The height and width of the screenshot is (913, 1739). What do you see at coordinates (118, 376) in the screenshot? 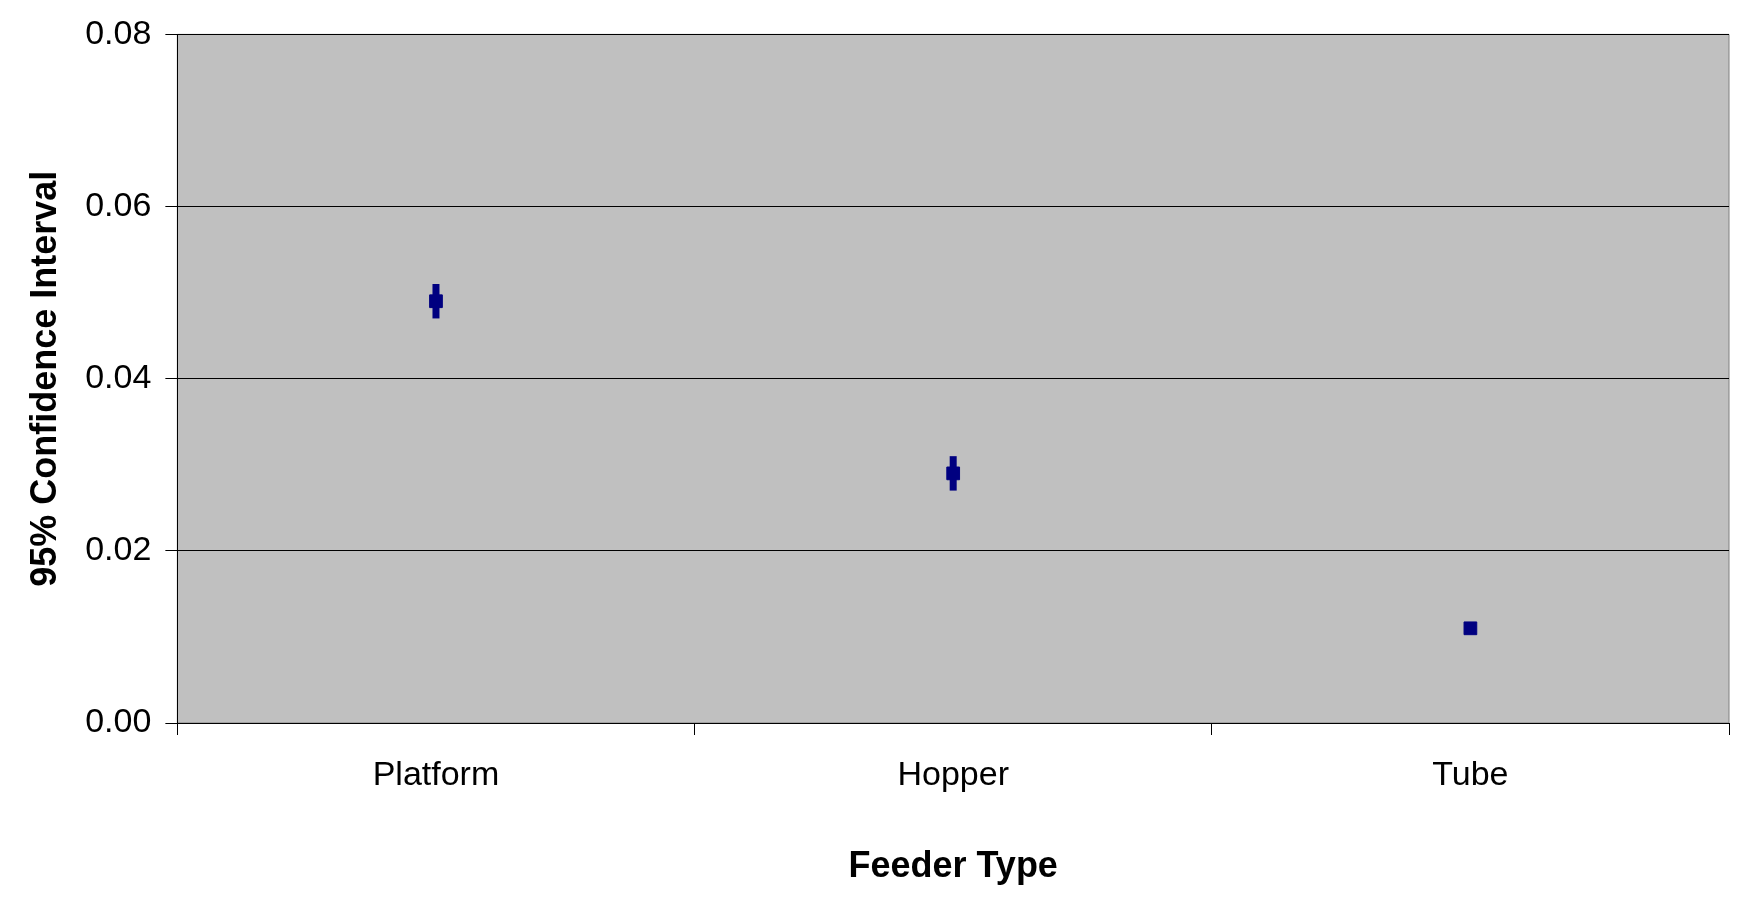
I see `y-tick-label: 0.04` at bounding box center [118, 376].